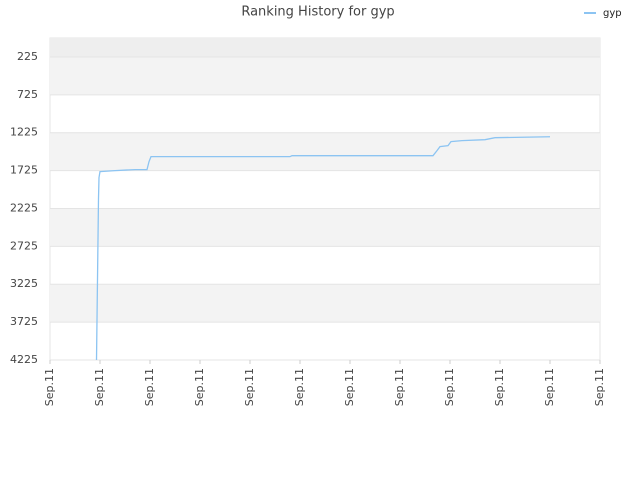 The width and height of the screenshot is (640, 480). What do you see at coordinates (24, 359) in the screenshot?
I see `y-tick-label: 4225` at bounding box center [24, 359].